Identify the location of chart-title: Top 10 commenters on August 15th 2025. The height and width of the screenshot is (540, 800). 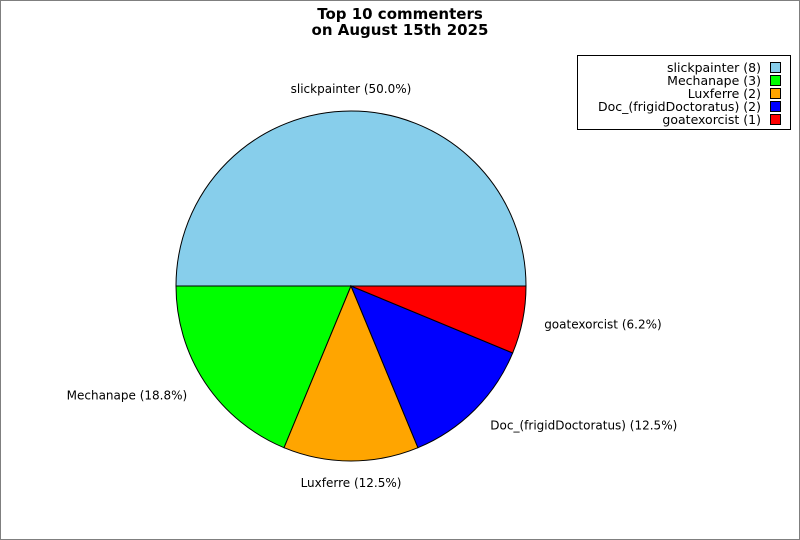
(400, 22).